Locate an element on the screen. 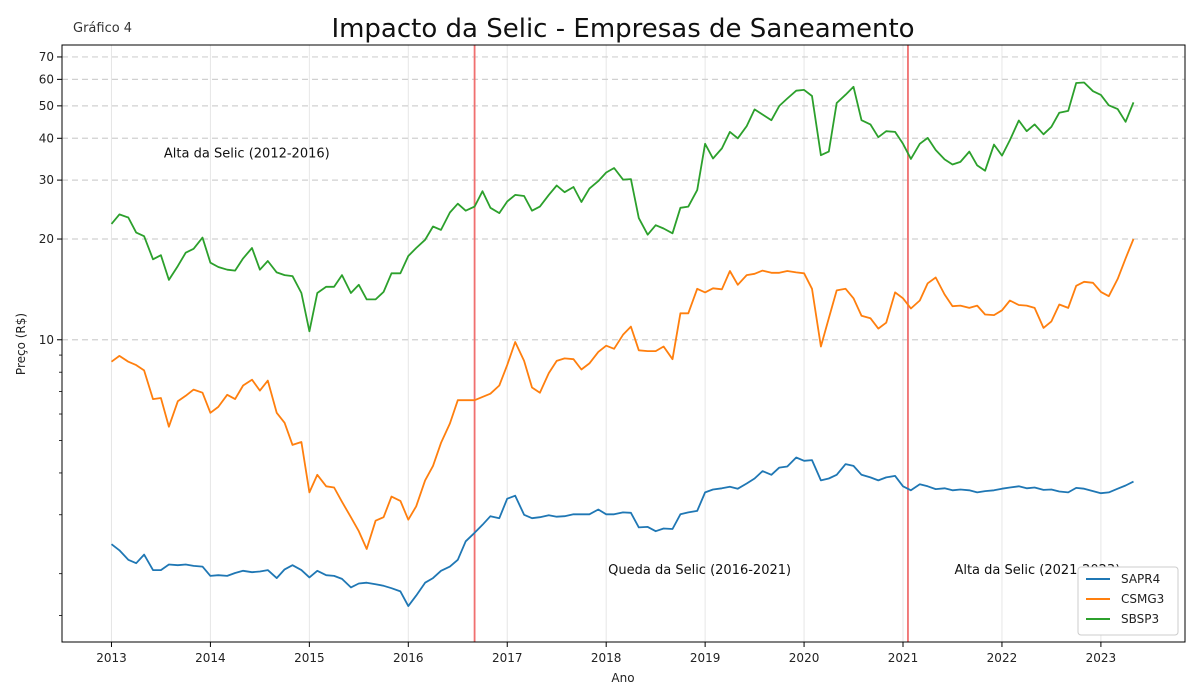 The image size is (1200, 700). x-tick-label: 2022 is located at coordinates (1002, 658).